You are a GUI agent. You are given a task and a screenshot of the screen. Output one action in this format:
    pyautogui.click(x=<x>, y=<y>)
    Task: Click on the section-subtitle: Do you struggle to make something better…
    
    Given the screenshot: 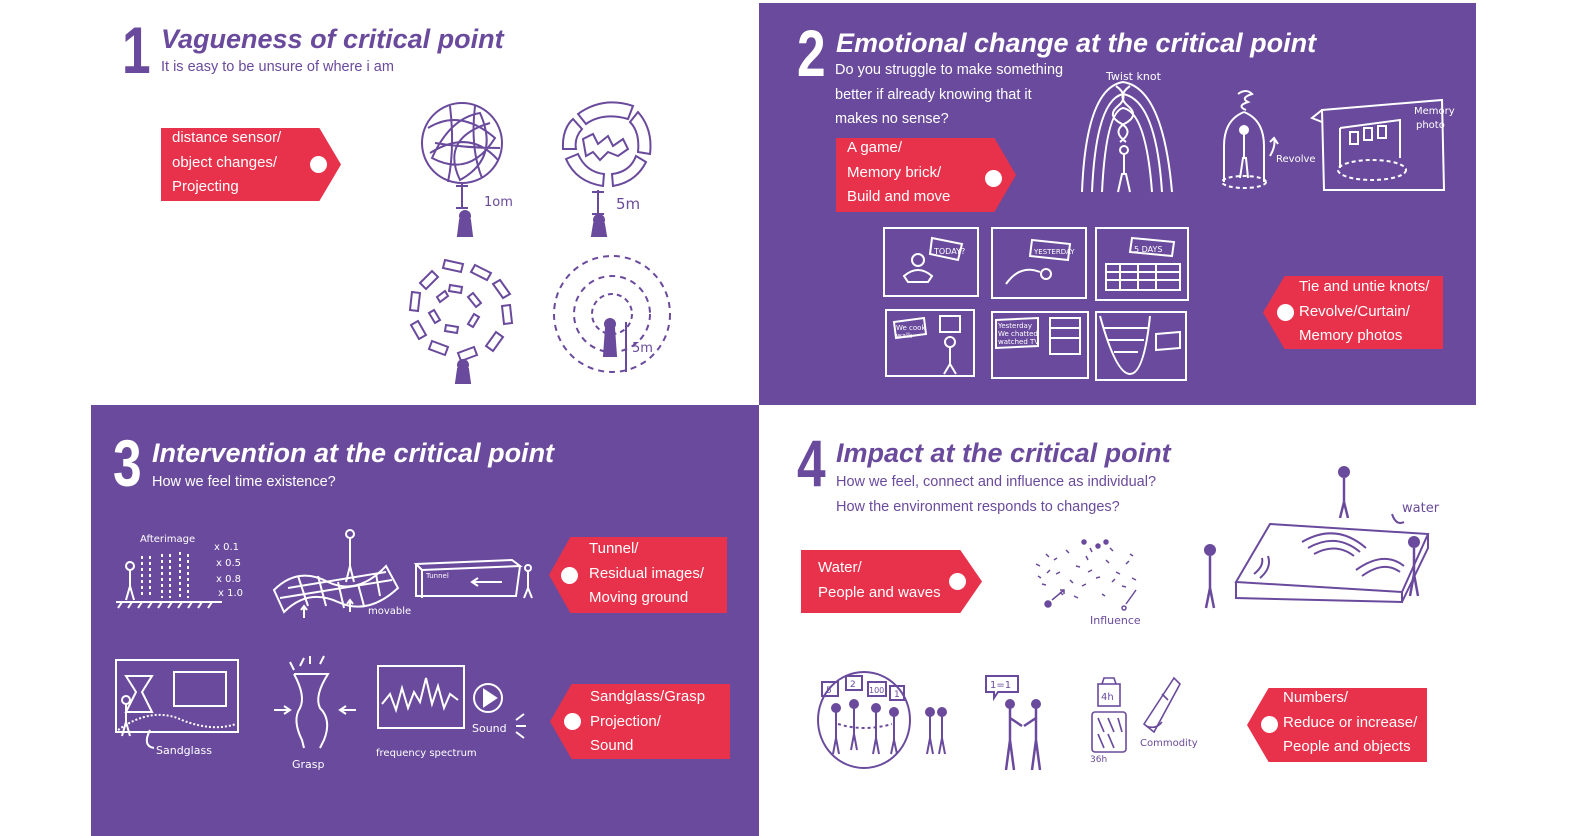 What is the action you would take?
    pyautogui.click(x=949, y=94)
    